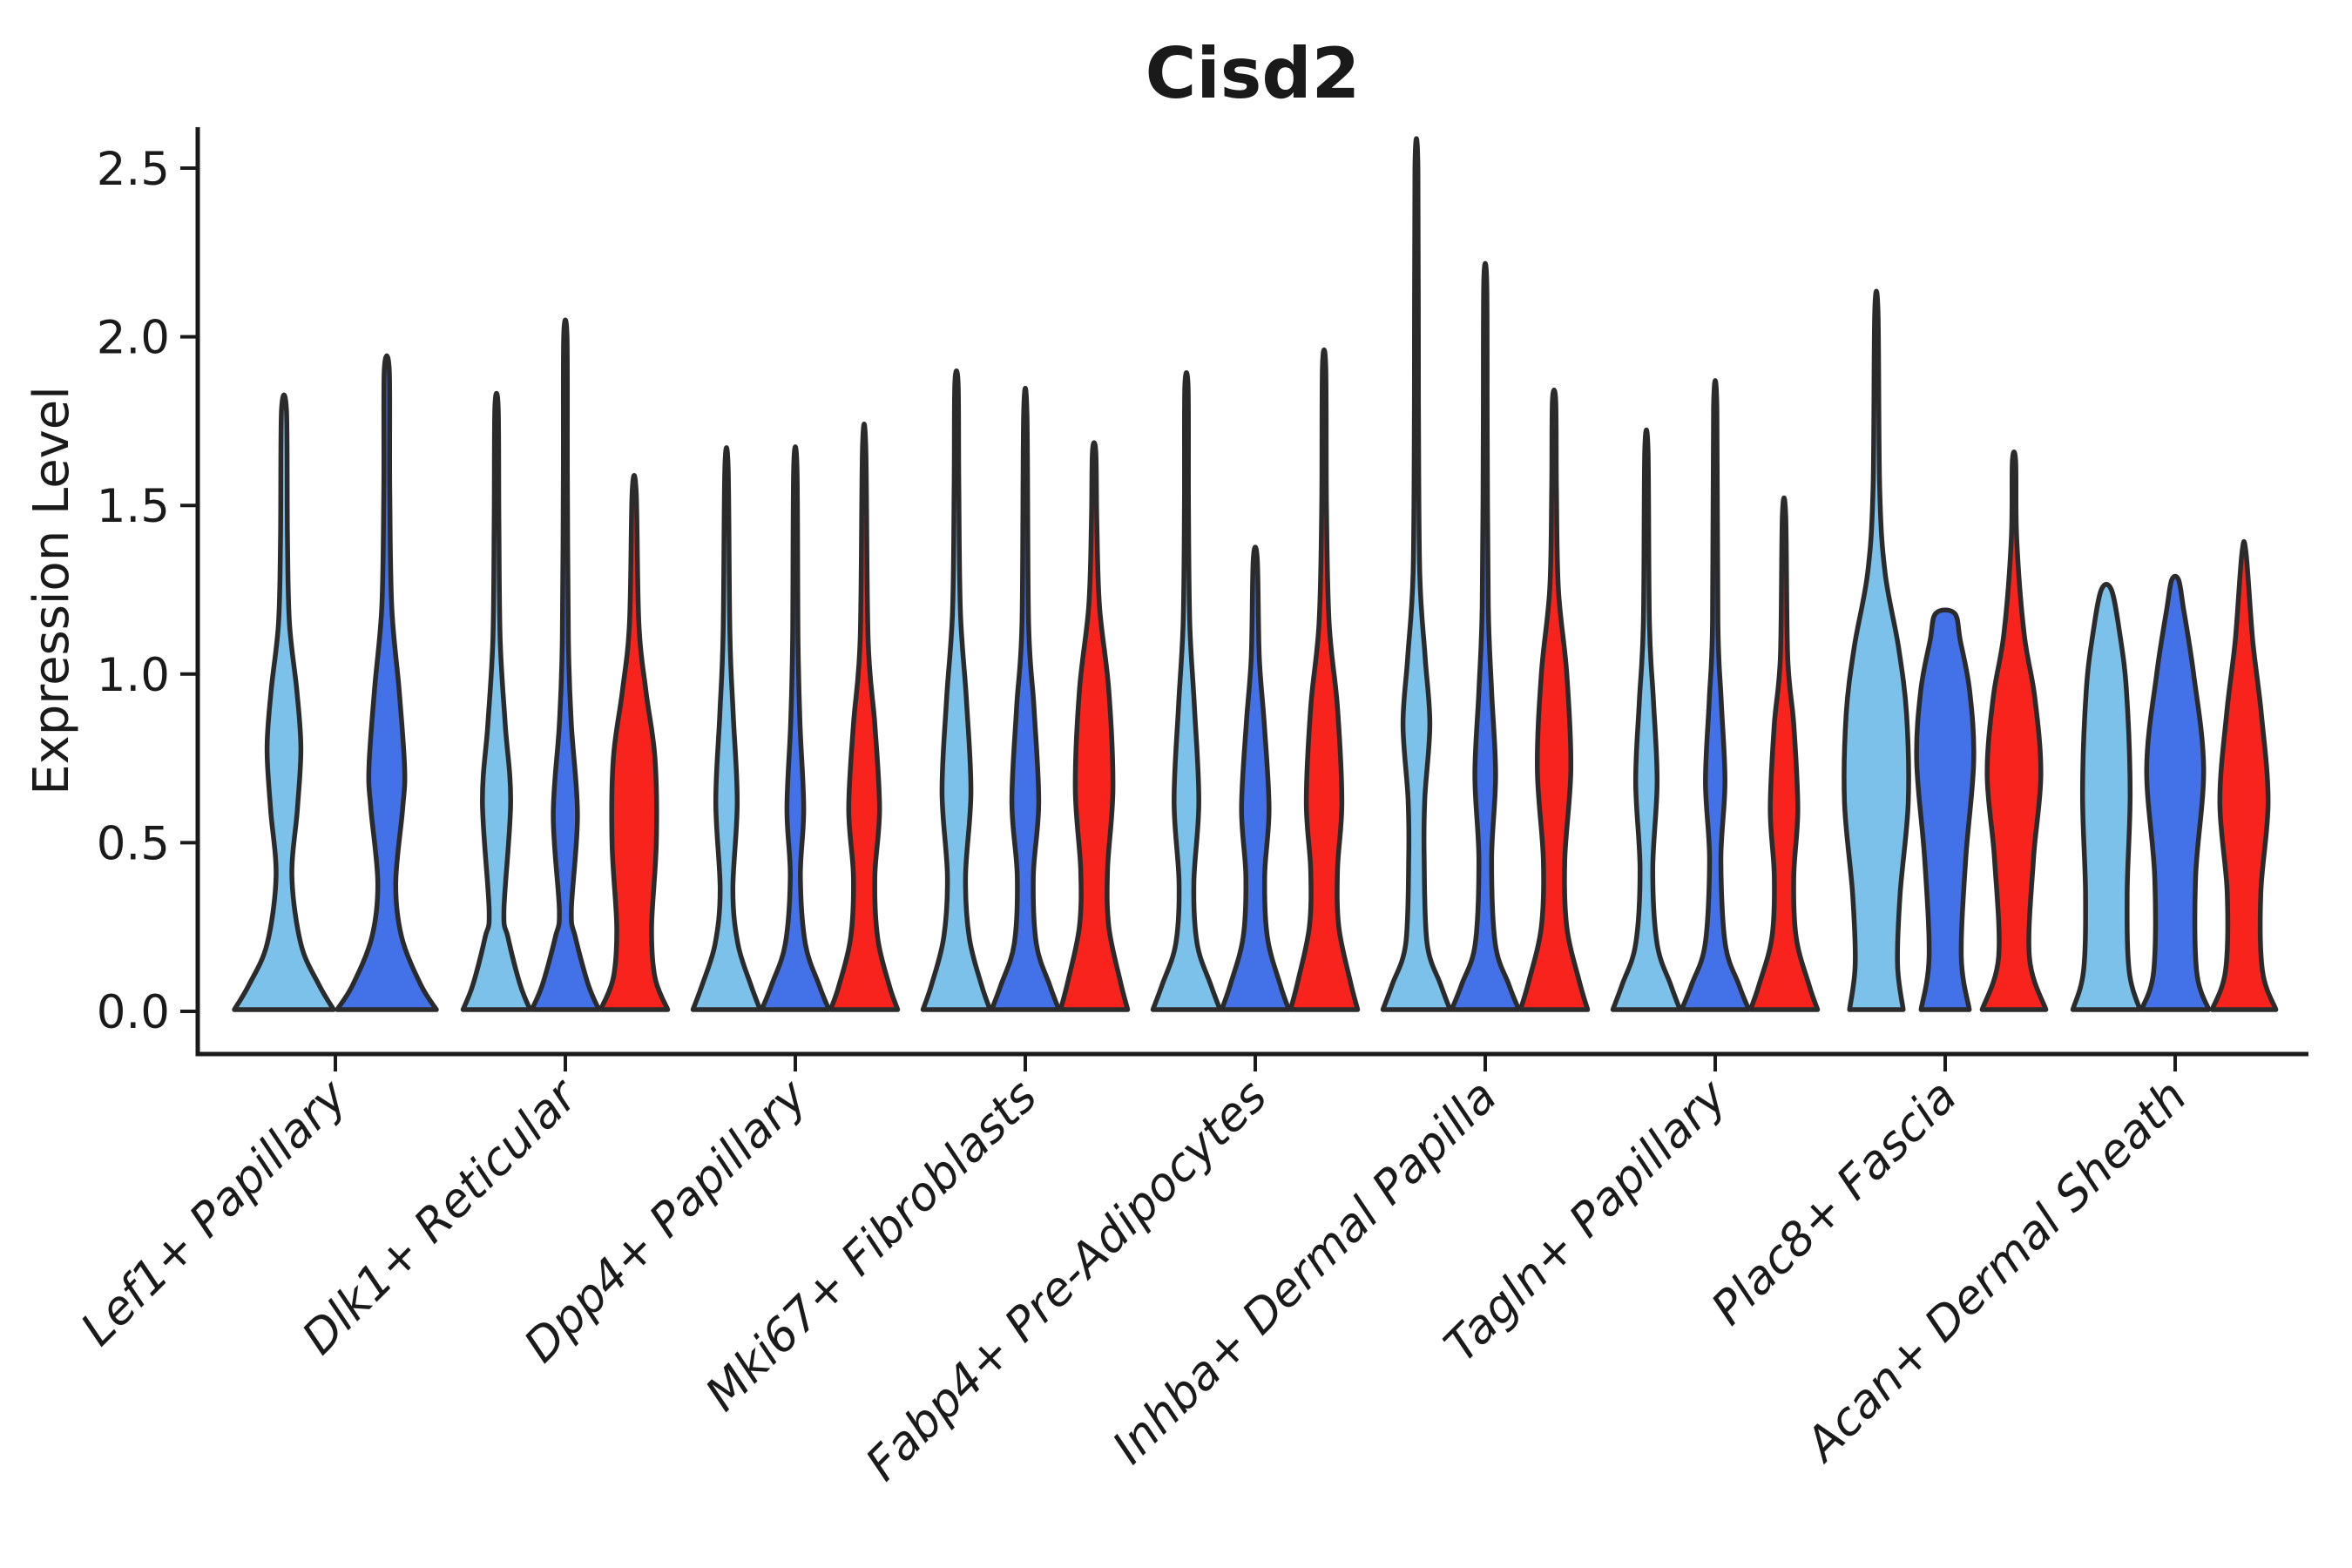 The height and width of the screenshot is (1568, 2352). I want to click on violin-inhba-light_blue, so click(1417, 574).